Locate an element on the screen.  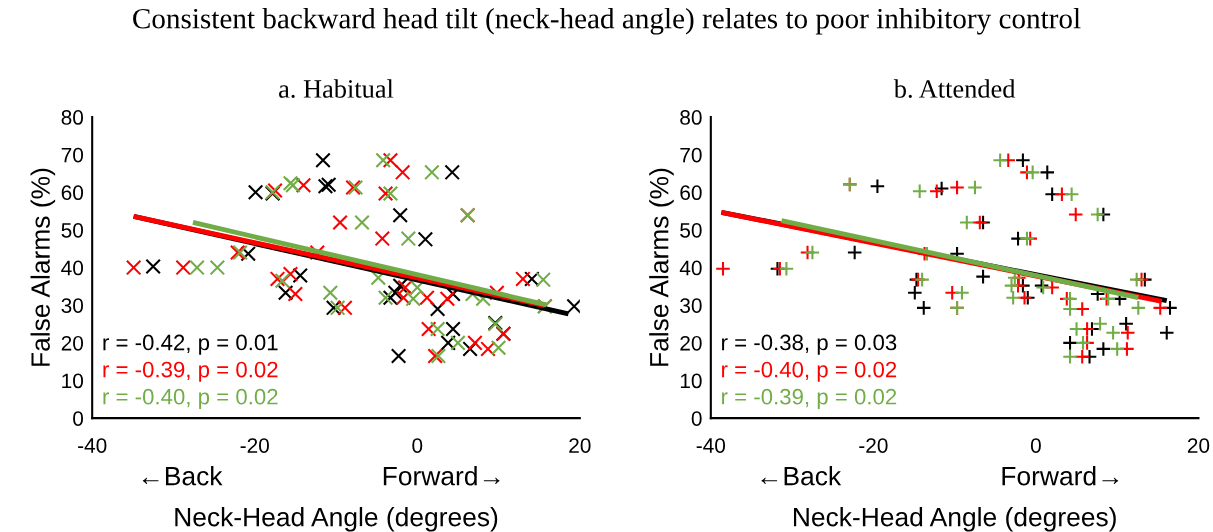
annotation: r = -0.38, p = 0.03 is located at coordinates (809, 344).